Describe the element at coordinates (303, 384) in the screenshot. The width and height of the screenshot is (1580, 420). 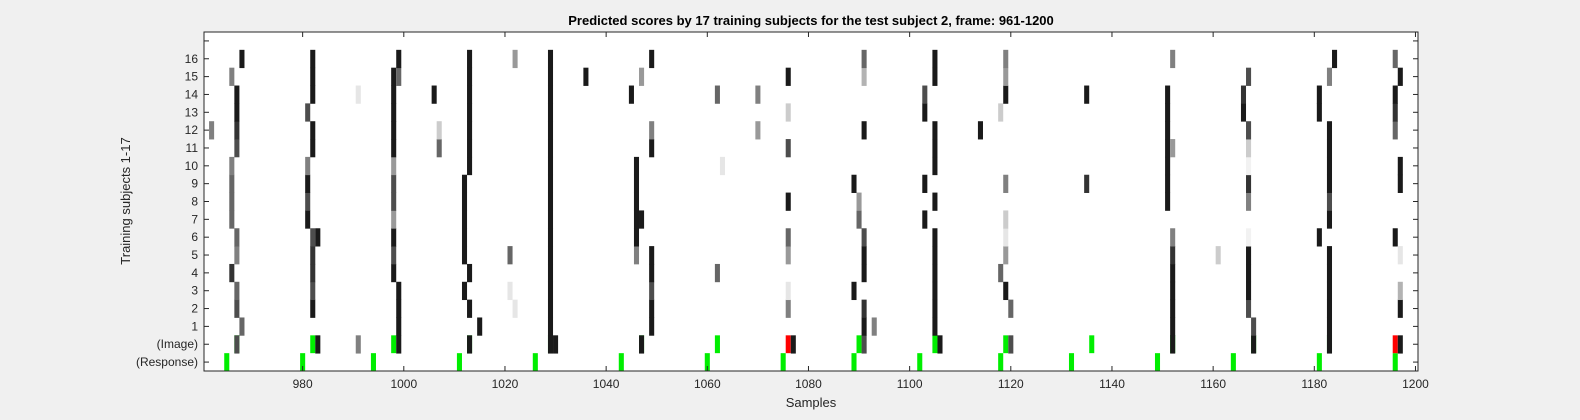
I see `x-tick-label: 980` at that location.